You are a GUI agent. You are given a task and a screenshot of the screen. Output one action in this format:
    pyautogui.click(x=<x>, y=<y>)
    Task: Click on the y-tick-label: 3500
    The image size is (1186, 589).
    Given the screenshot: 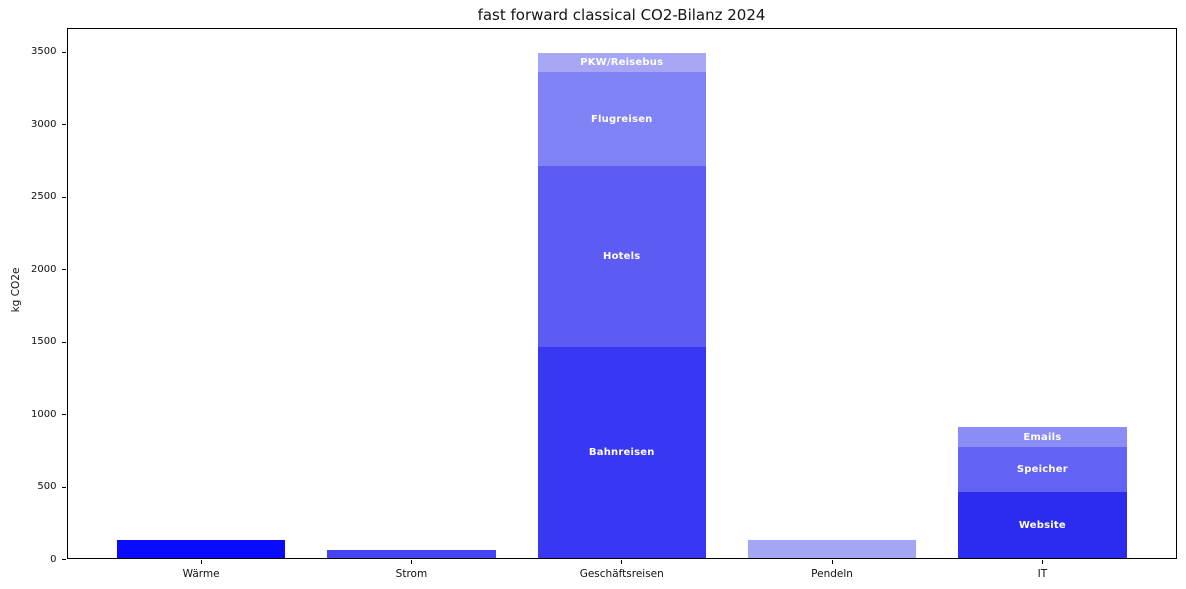 What is the action you would take?
    pyautogui.click(x=44, y=52)
    